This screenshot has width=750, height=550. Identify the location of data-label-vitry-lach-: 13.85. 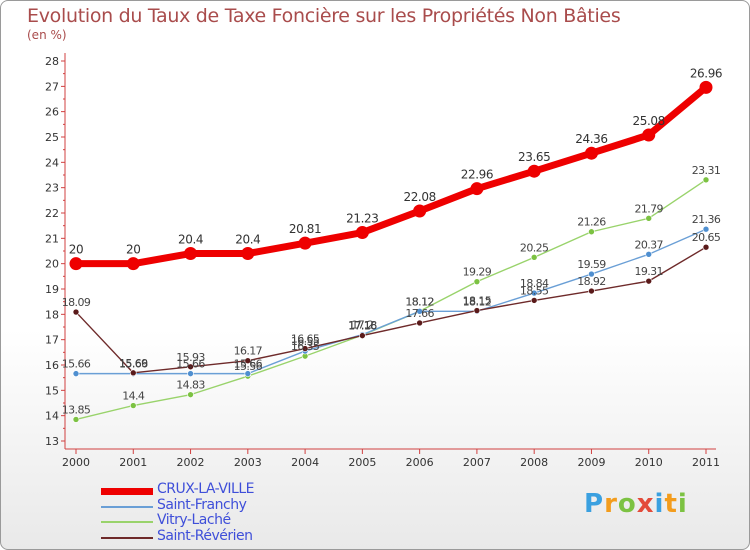
(76, 409).